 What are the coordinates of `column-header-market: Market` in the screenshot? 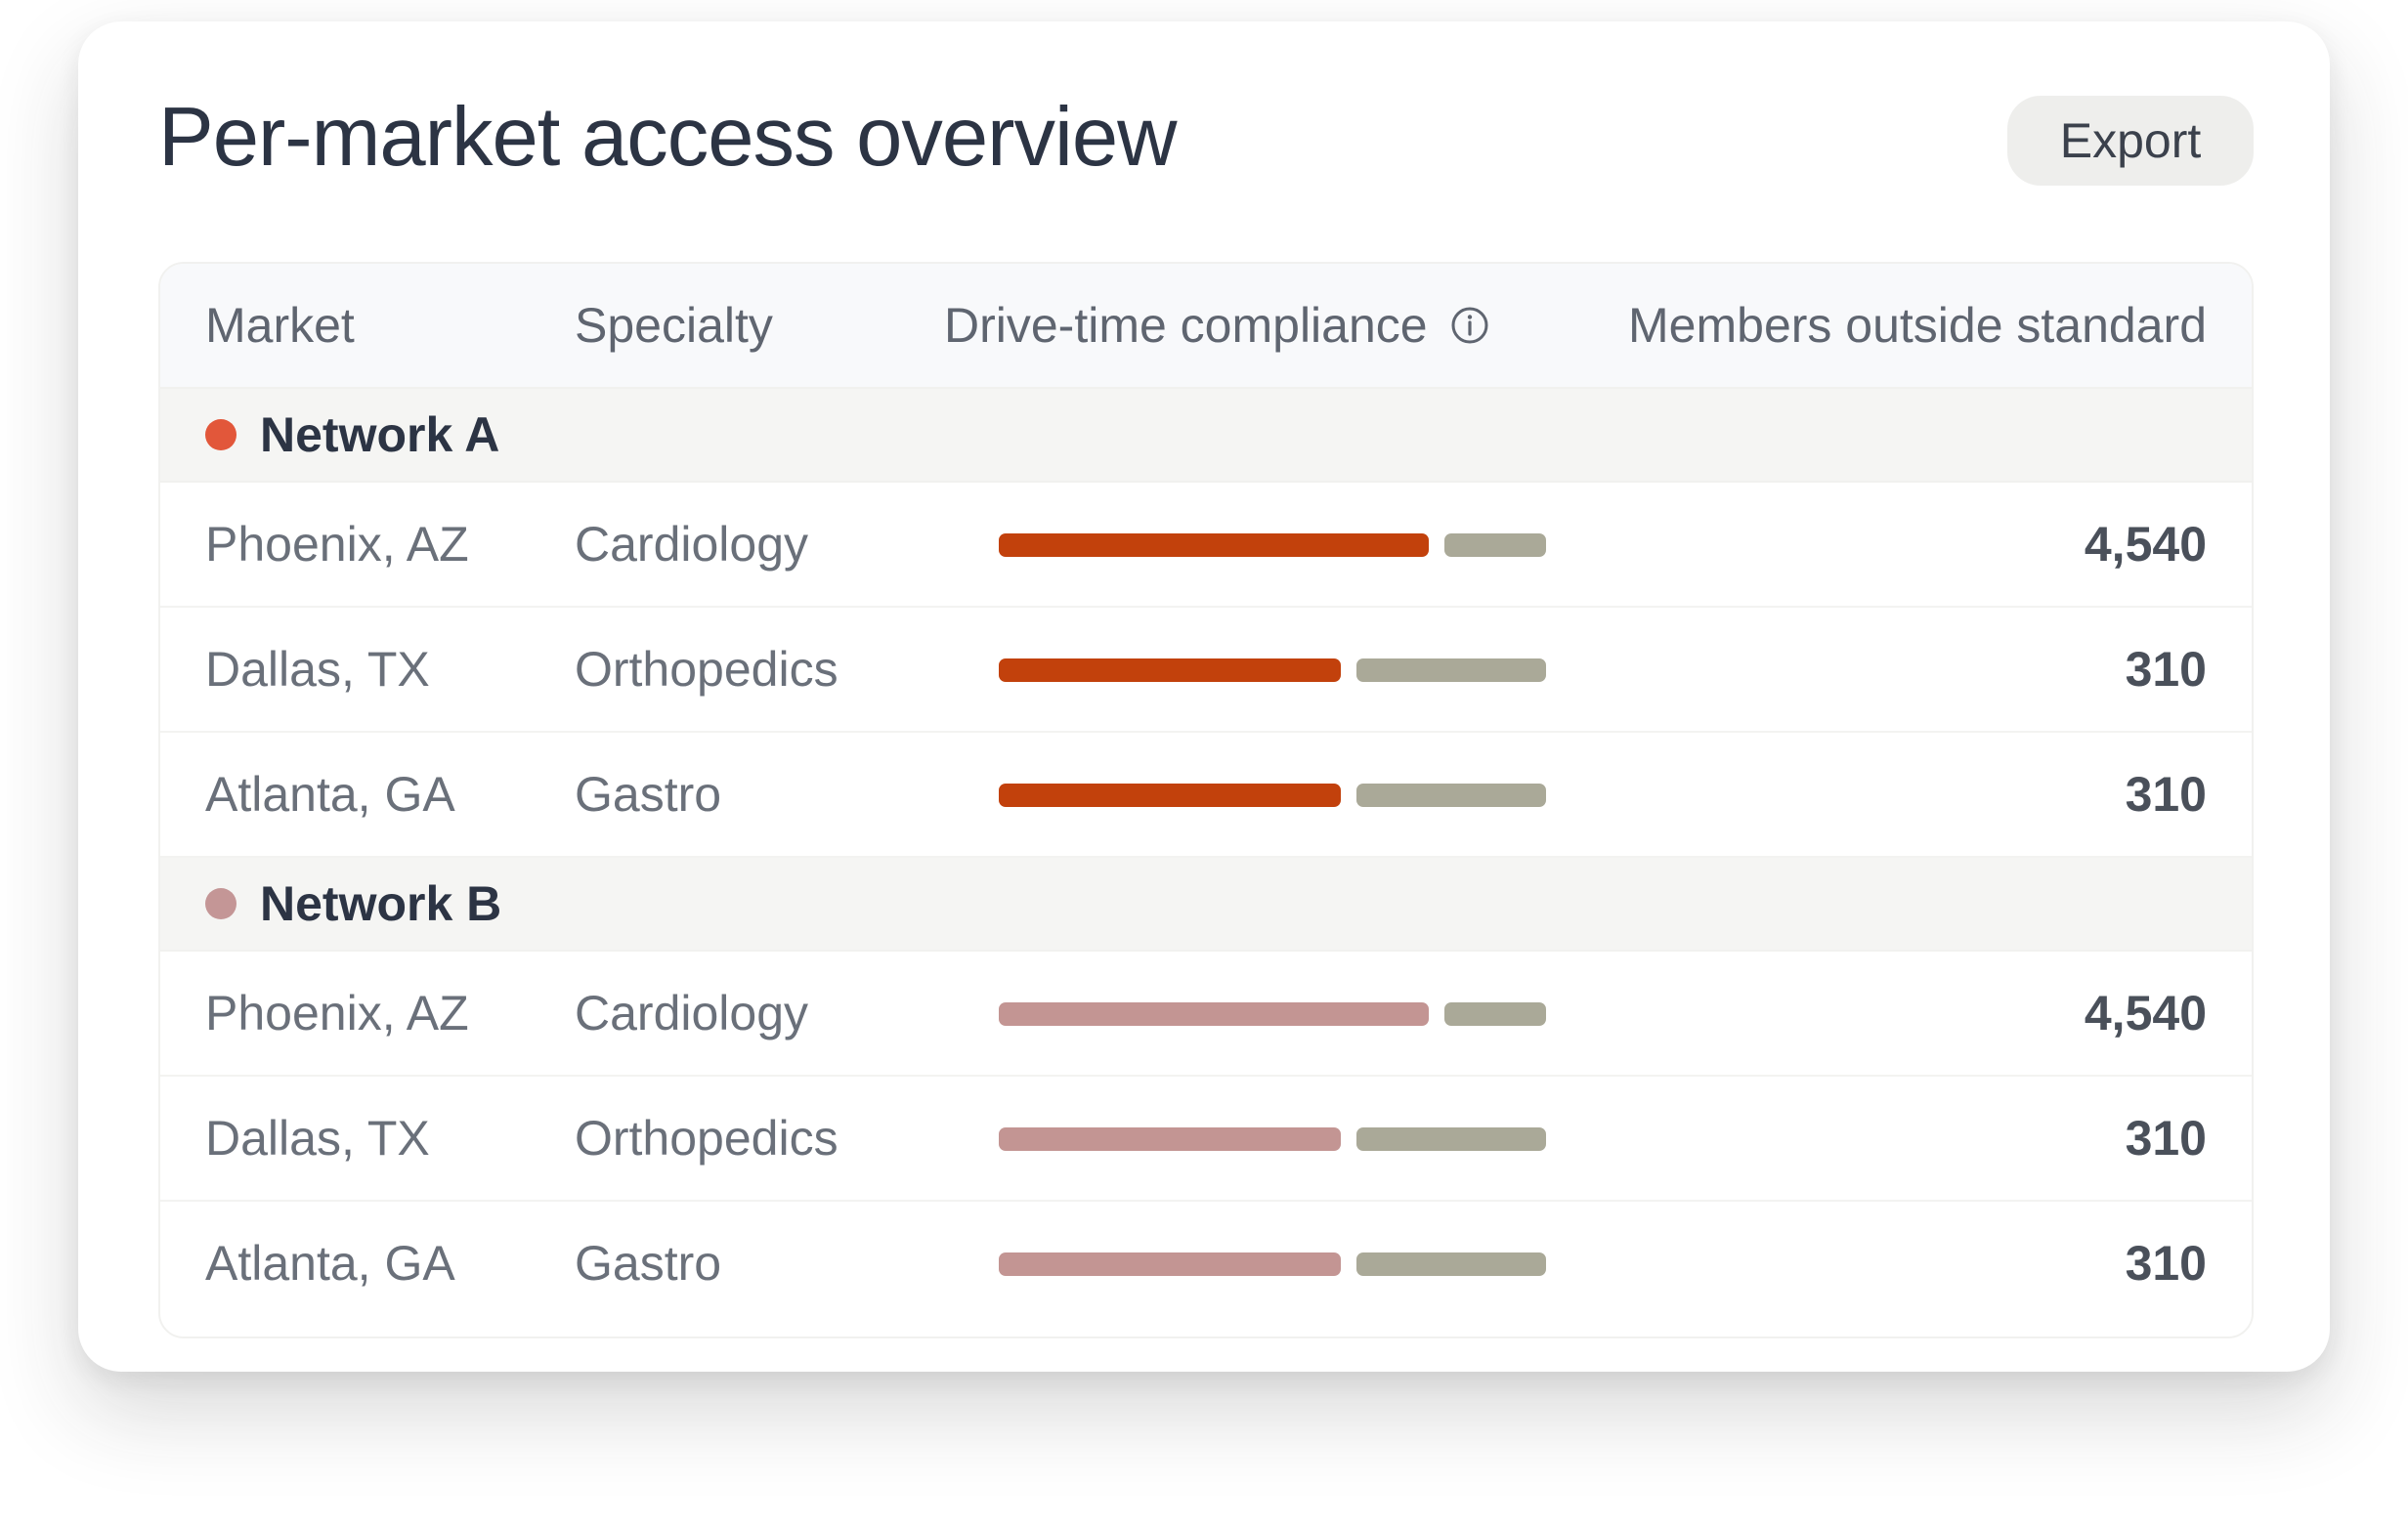 It's located at (280, 326).